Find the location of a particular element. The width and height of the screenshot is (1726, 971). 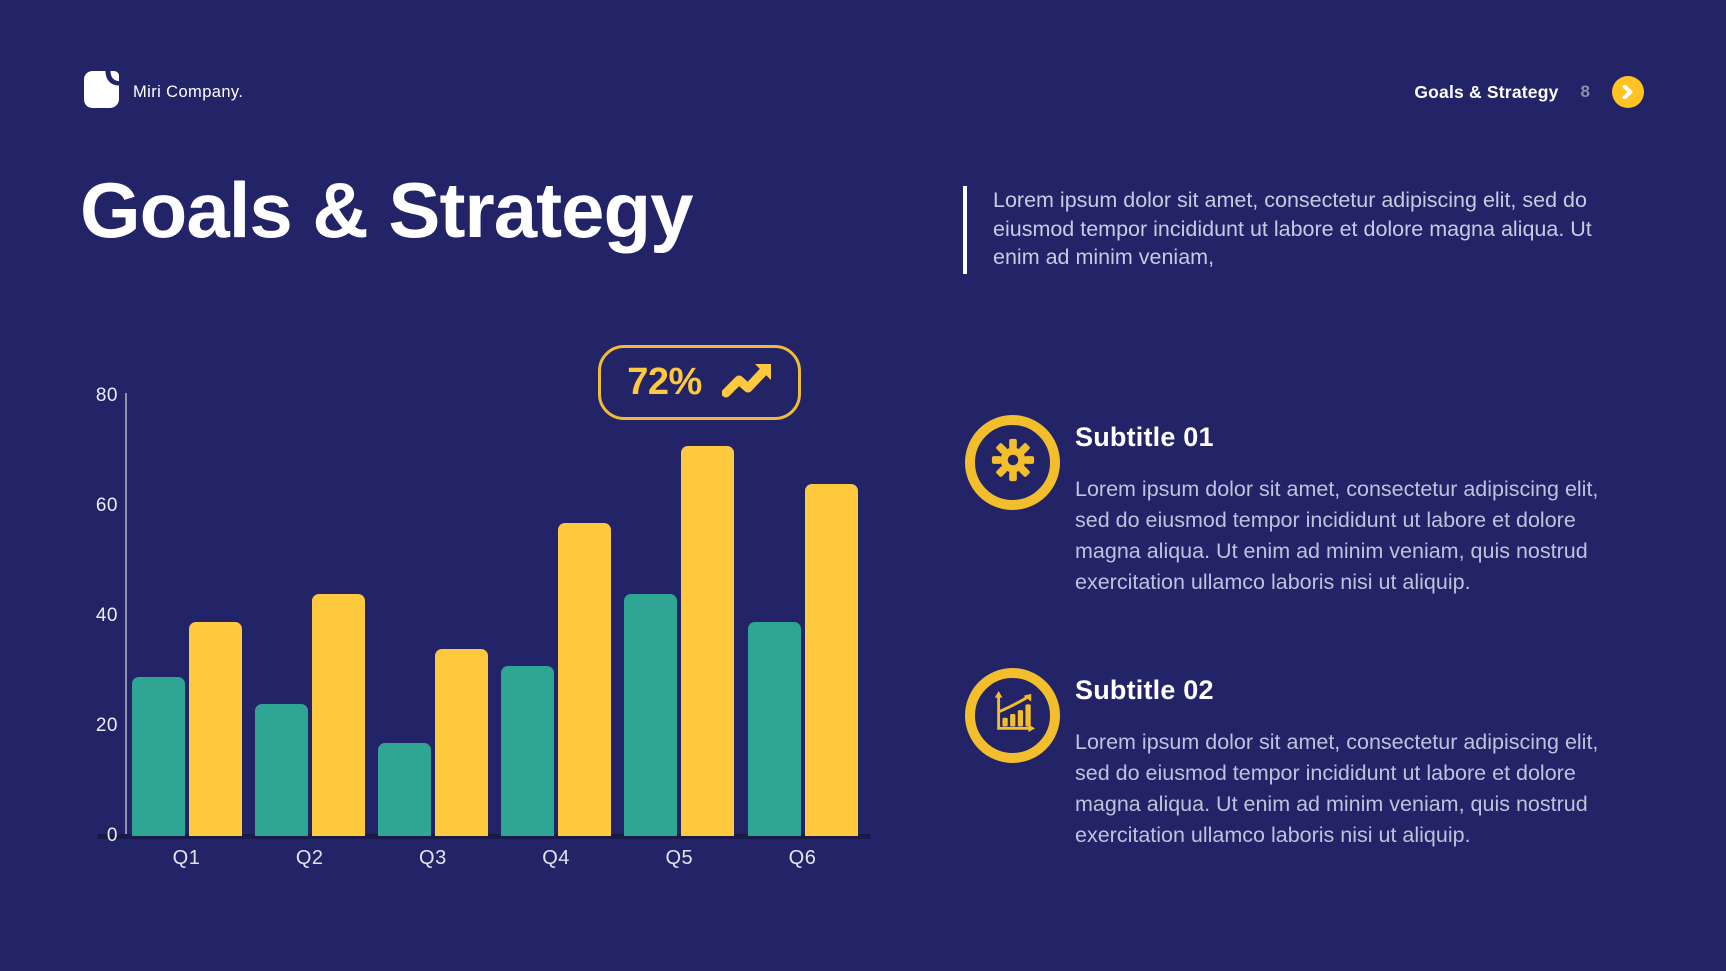

series-2-bar-q2 is located at coordinates (338, 715).